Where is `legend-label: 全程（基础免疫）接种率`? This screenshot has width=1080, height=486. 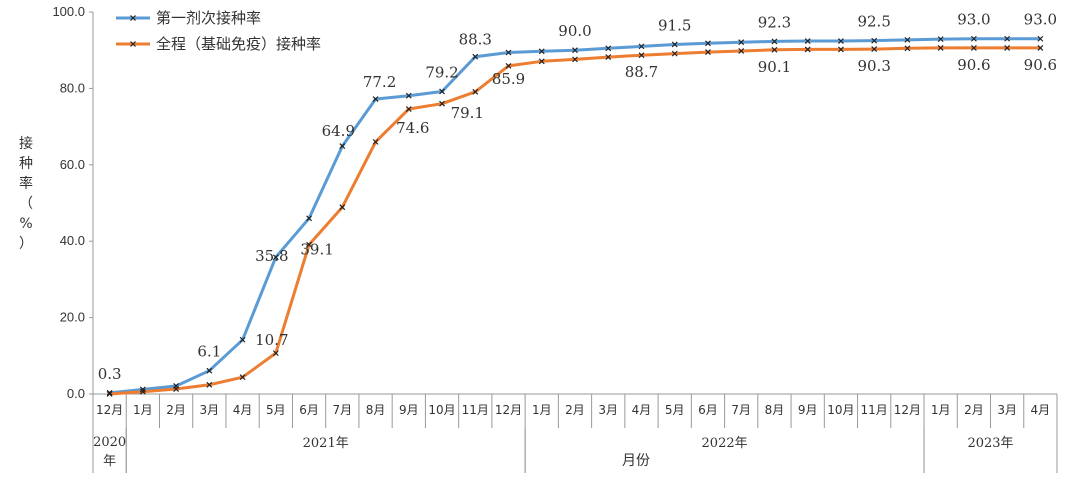 legend-label: 全程（基础免疫）接种率 is located at coordinates (238, 44).